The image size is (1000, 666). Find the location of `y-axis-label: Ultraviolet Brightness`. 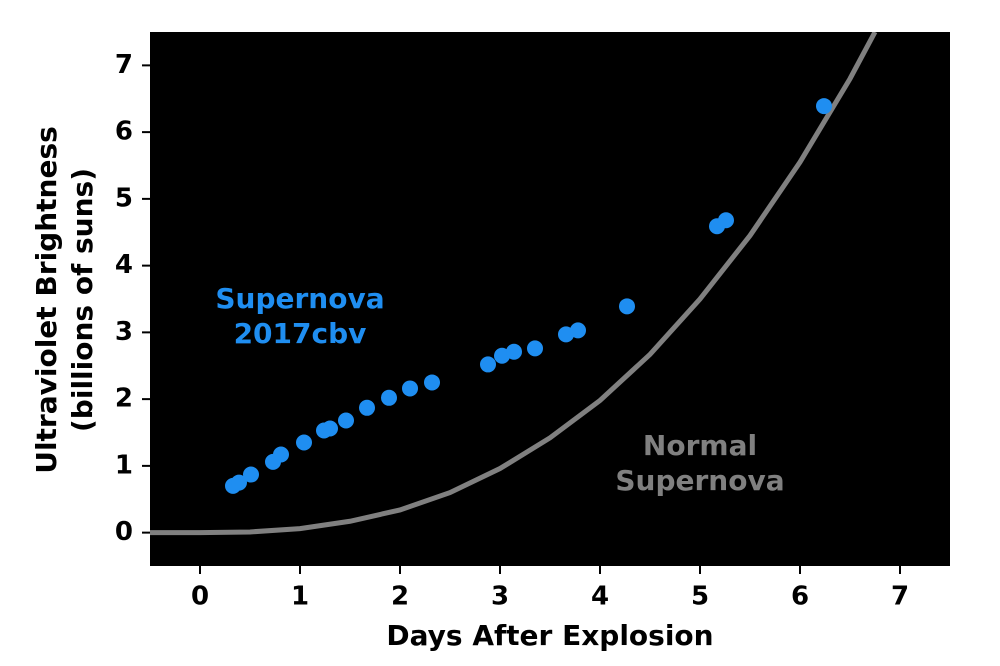

y-axis-label: Ultraviolet Brightness is located at coordinates (46, 300).